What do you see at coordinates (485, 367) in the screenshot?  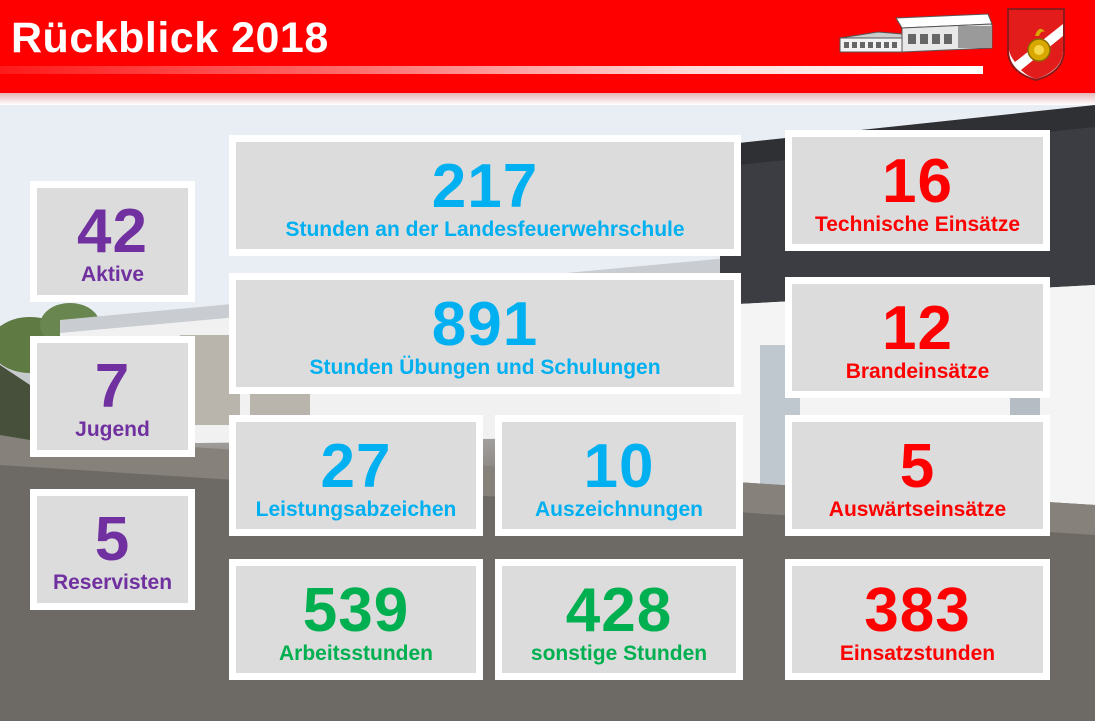 I see `exercise-hours-label: Stunden Übungen und Schulungen` at bounding box center [485, 367].